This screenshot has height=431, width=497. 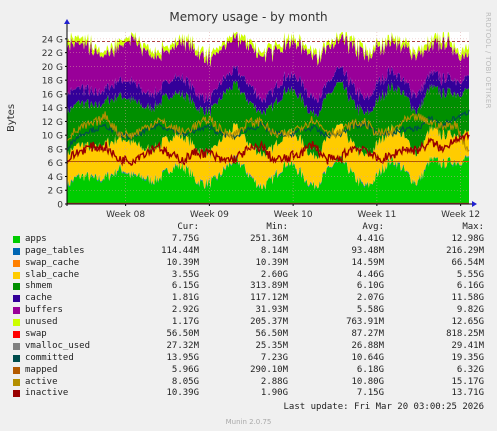 I want to click on area-cache, so click(x=268, y=92).